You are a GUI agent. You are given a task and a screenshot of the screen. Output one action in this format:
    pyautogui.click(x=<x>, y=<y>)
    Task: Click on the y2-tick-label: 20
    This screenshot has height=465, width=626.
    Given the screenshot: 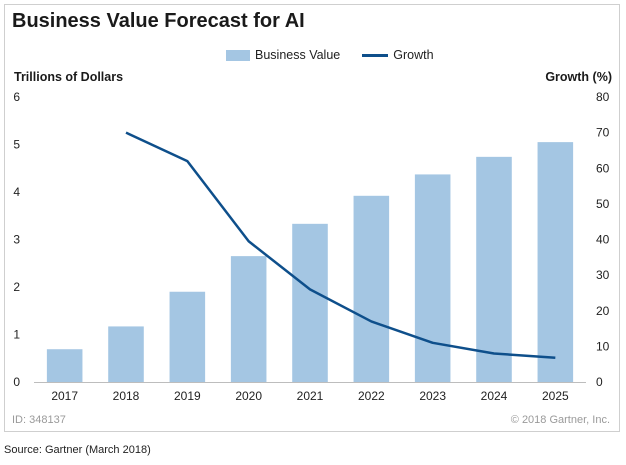 What is the action you would take?
    pyautogui.click(x=603, y=311)
    